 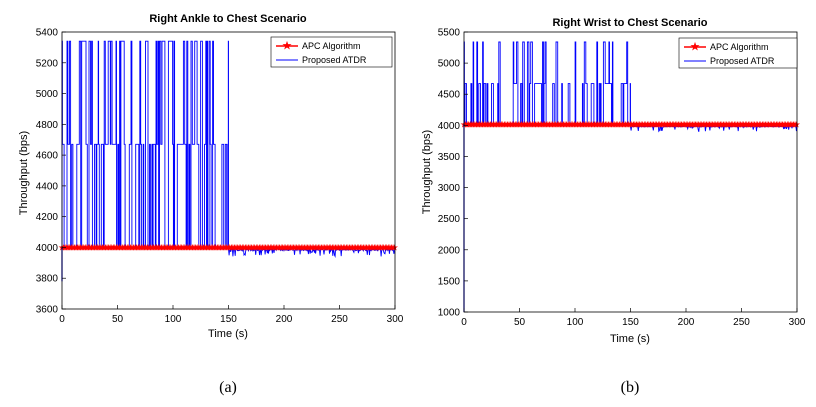 I want to click on x-tick-label: 200, so click(x=284, y=319).